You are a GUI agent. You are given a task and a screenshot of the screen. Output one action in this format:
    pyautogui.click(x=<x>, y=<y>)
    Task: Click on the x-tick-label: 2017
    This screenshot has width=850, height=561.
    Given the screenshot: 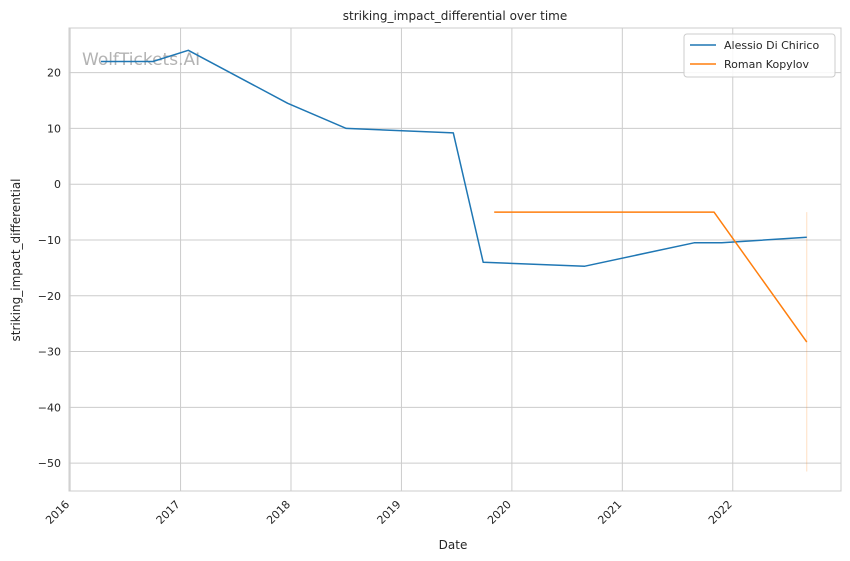 What is the action you would take?
    pyautogui.click(x=168, y=512)
    